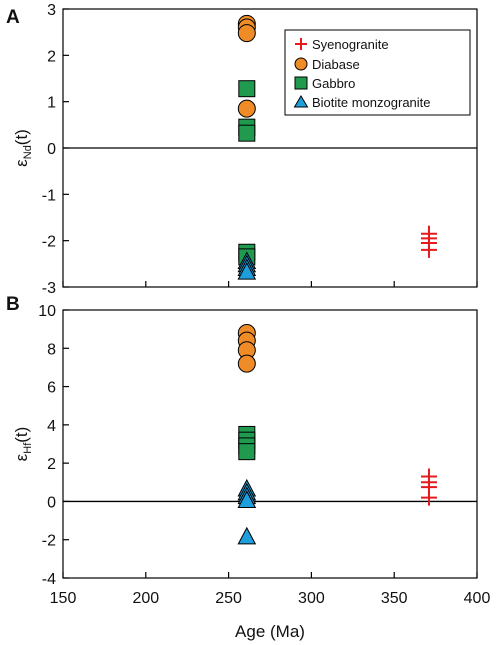  Describe the element at coordinates (13, 17) in the screenshot. I see `panel-a-label: A` at that location.